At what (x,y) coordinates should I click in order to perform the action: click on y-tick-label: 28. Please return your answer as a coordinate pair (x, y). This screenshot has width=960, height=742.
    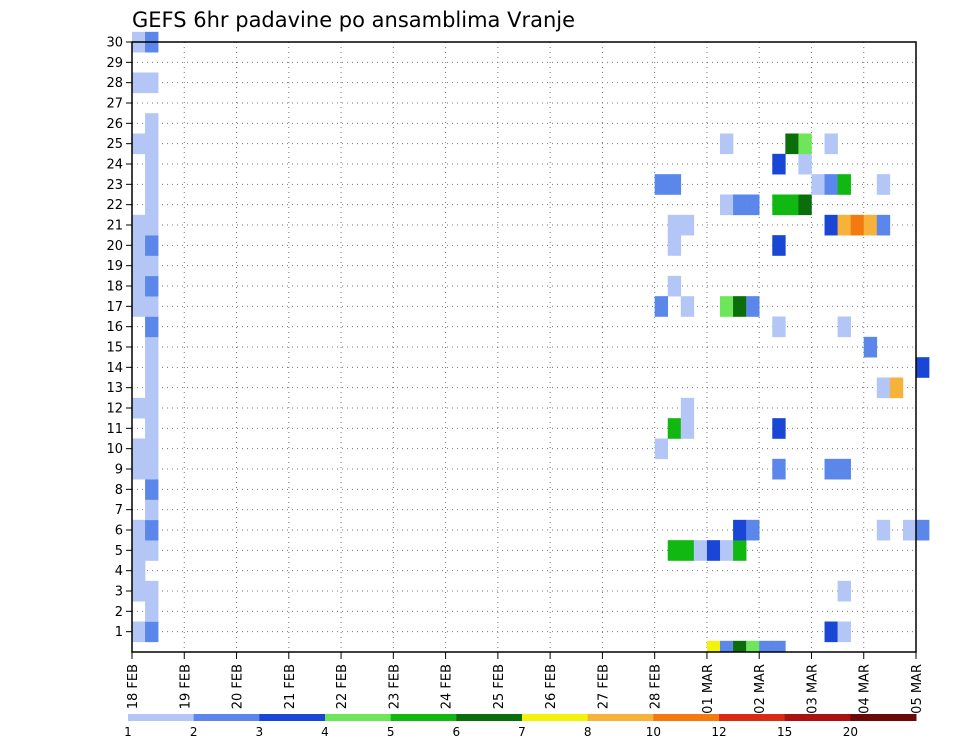
    Looking at the image, I should click on (114, 83).